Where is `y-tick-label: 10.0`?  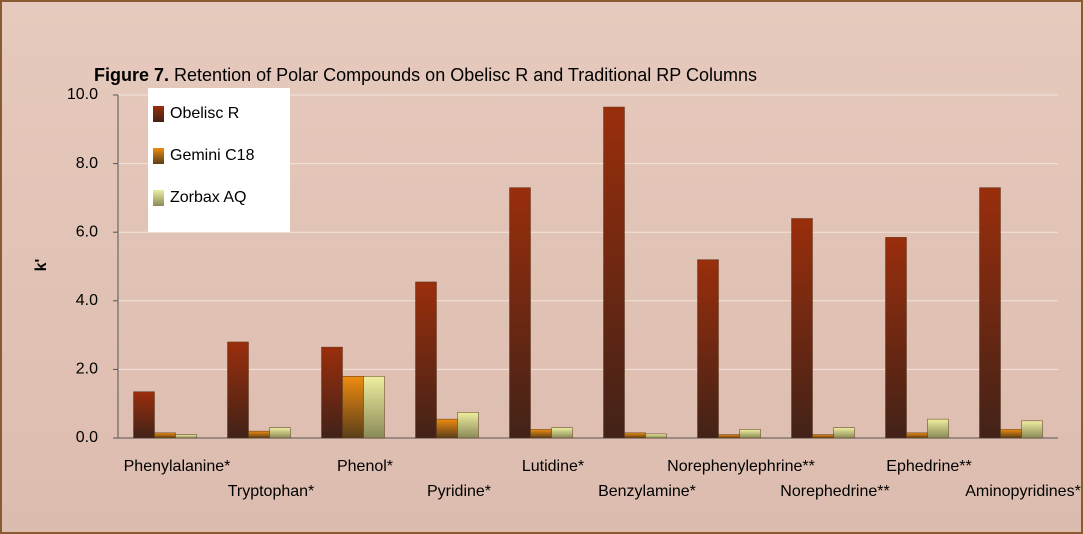 y-tick-label: 10.0 is located at coordinates (82, 94).